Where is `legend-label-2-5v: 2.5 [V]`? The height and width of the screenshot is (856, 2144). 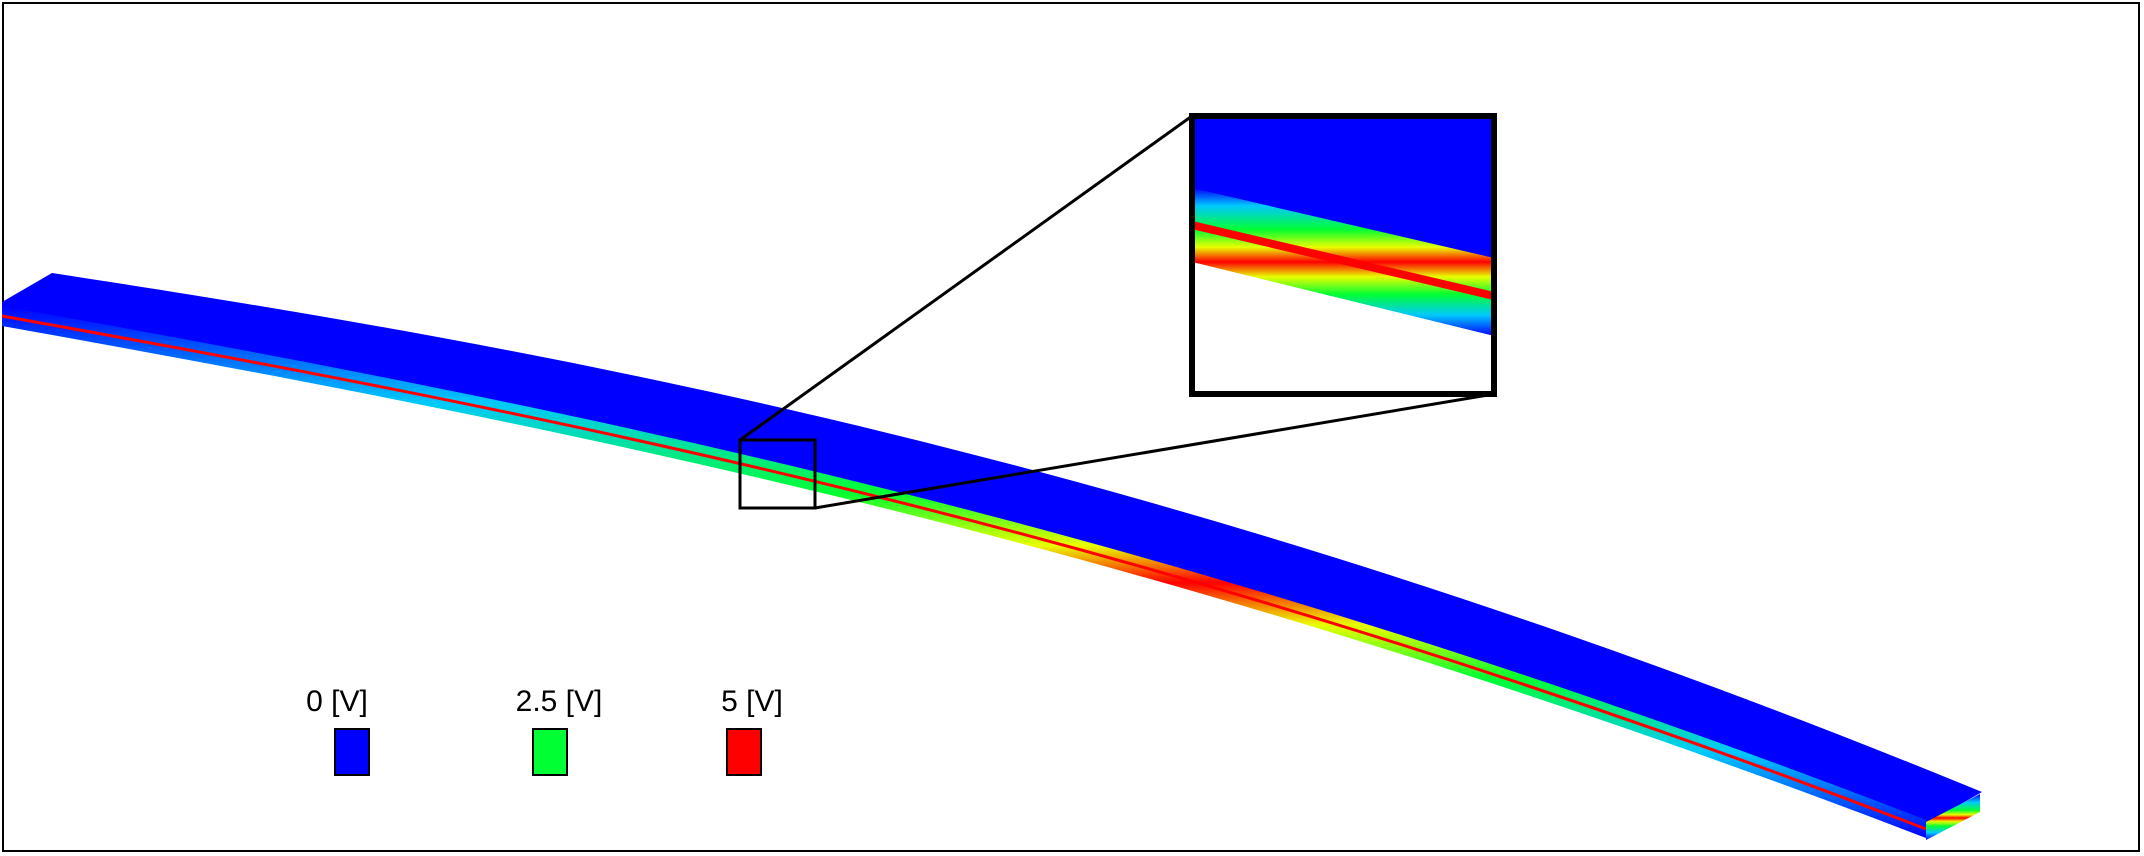 legend-label-2-5v: 2.5 [V] is located at coordinates (559, 701).